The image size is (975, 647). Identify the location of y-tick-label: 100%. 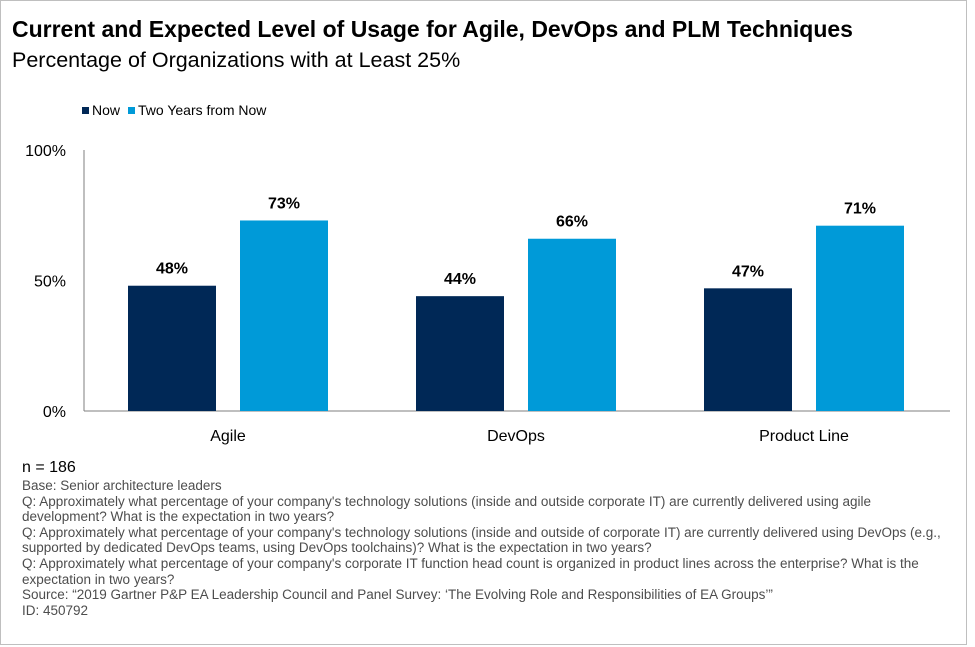
(45, 151).